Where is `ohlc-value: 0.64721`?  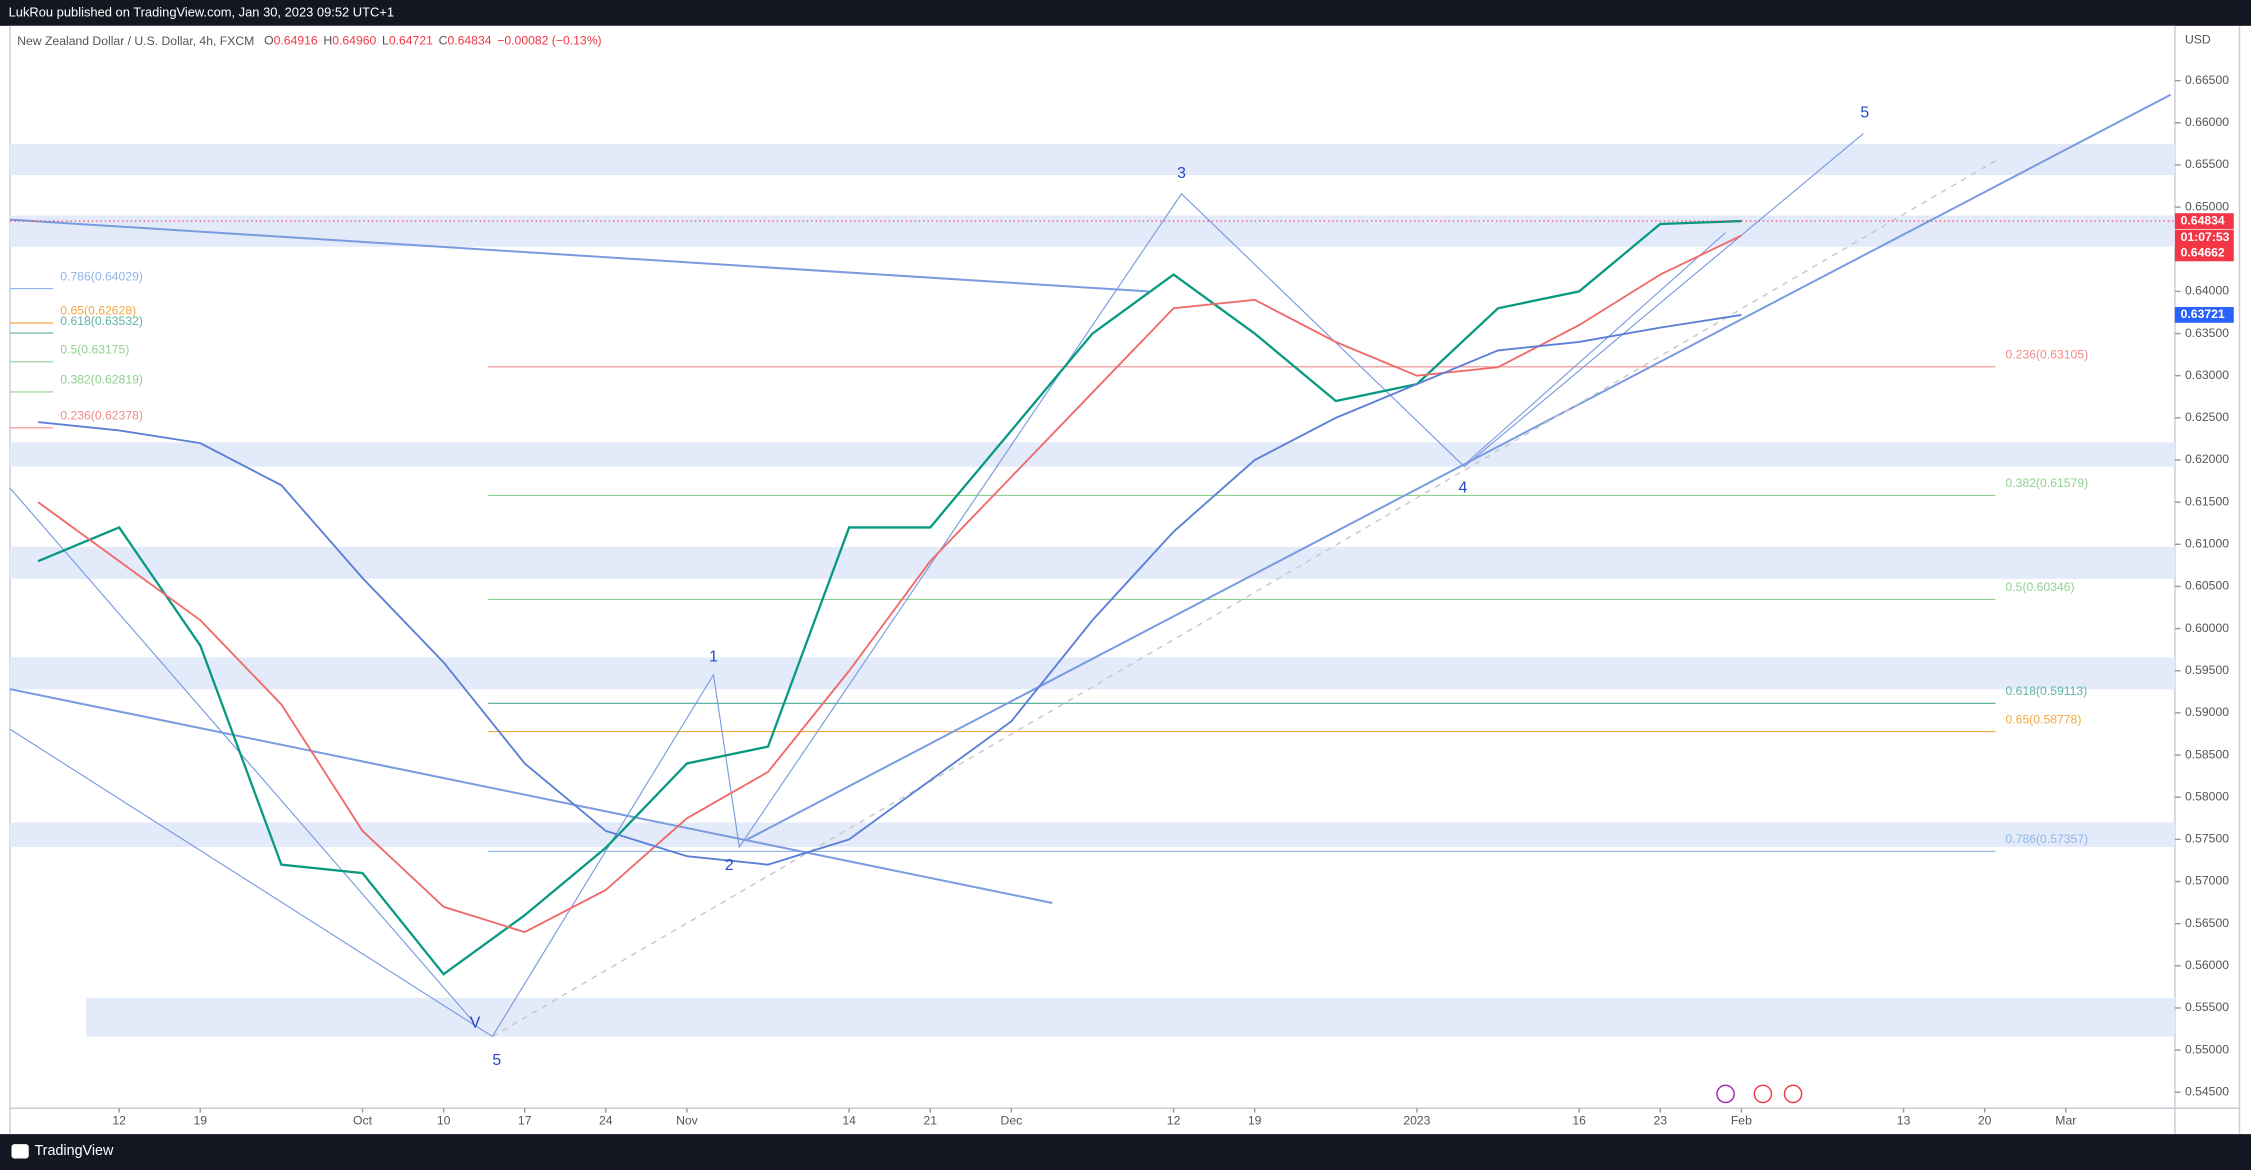 ohlc-value: 0.64721 is located at coordinates (411, 41).